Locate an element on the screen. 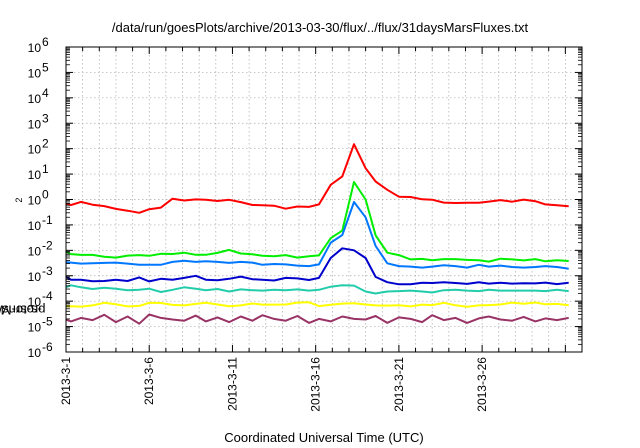 This screenshot has height=448, width=640. x-tick-label: 2013-3-6 is located at coordinates (149, 381).